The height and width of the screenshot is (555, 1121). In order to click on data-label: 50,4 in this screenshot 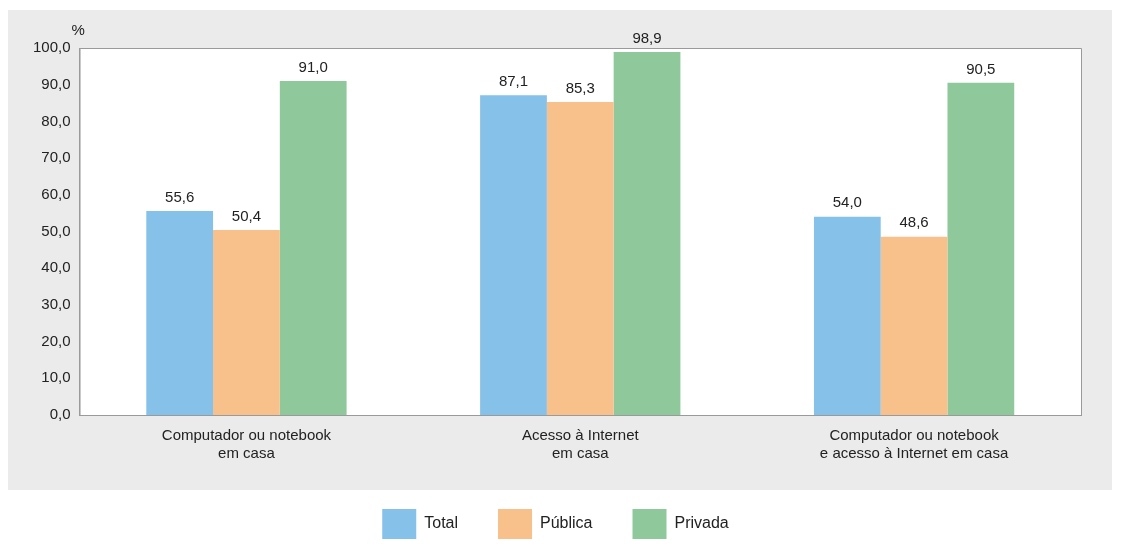, I will do `click(246, 215)`.